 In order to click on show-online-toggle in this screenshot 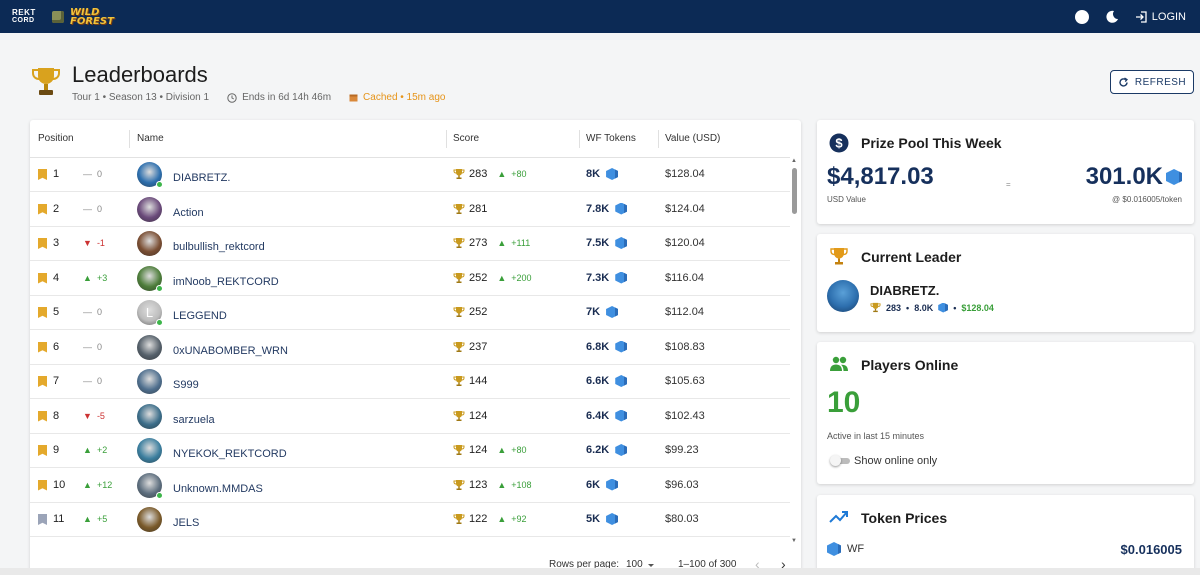, I will do `click(840, 461)`.